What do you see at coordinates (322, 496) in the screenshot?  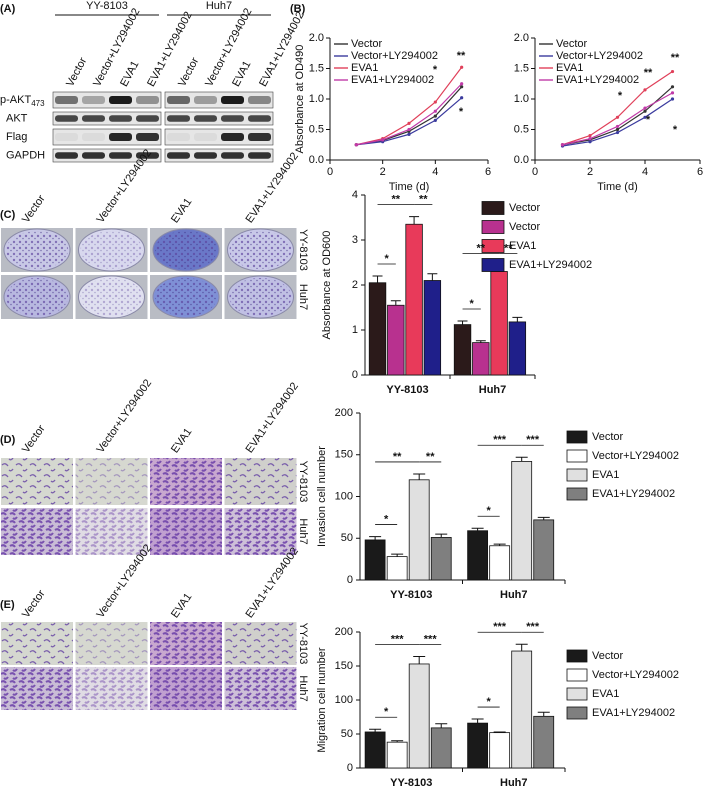 I see `y-axis-title: Invasion cell number` at bounding box center [322, 496].